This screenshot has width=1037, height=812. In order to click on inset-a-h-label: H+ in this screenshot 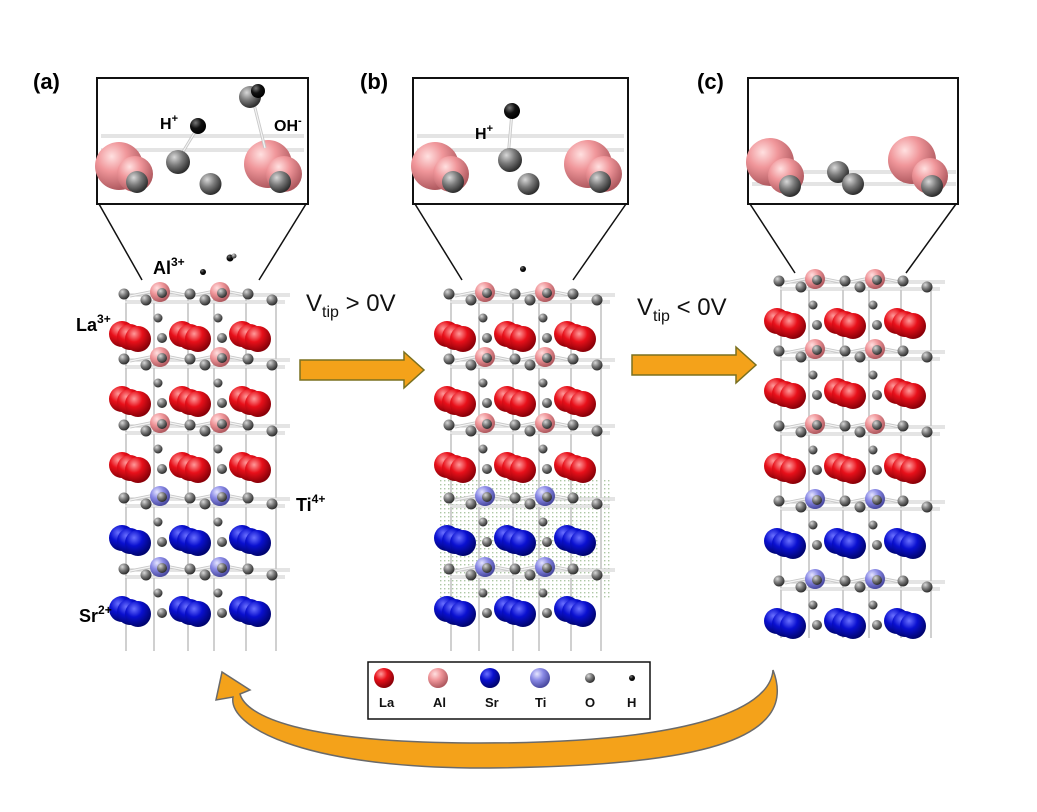, I will do `click(169, 123)`.